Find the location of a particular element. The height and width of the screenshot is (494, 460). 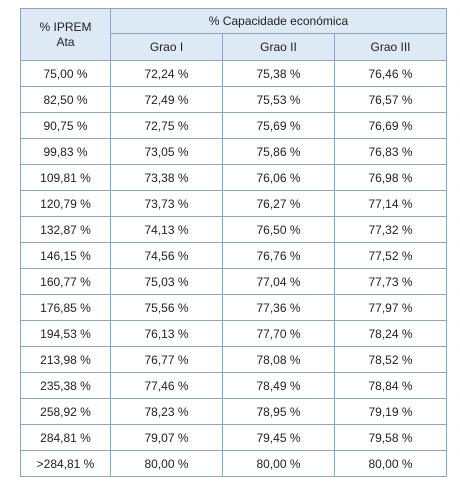

header-iprem: % IPREM Ata is located at coordinates (65, 34).